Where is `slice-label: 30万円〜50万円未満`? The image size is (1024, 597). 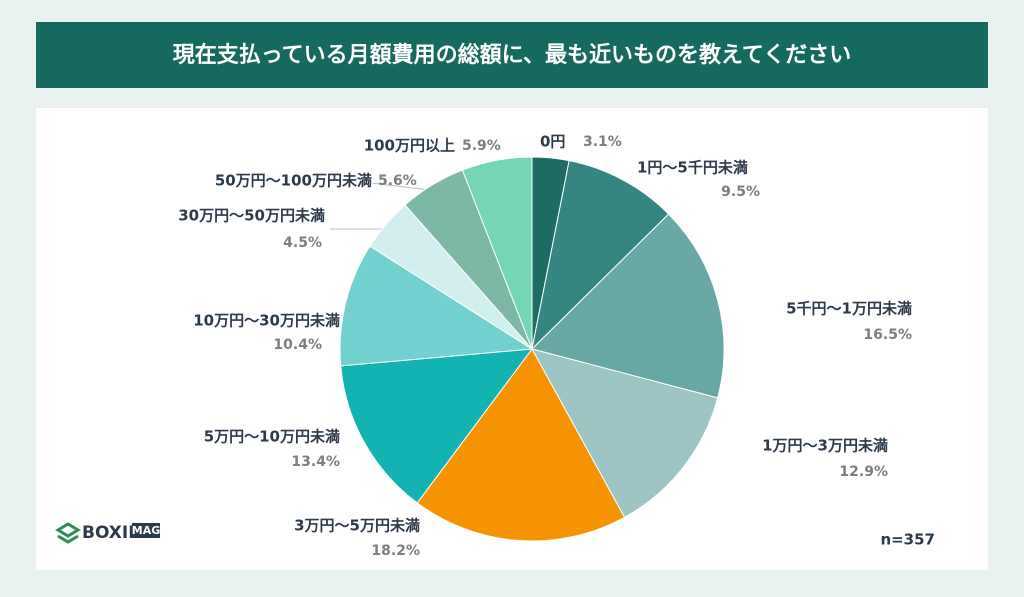 slice-label: 30万円〜50万円未満 is located at coordinates (251, 216).